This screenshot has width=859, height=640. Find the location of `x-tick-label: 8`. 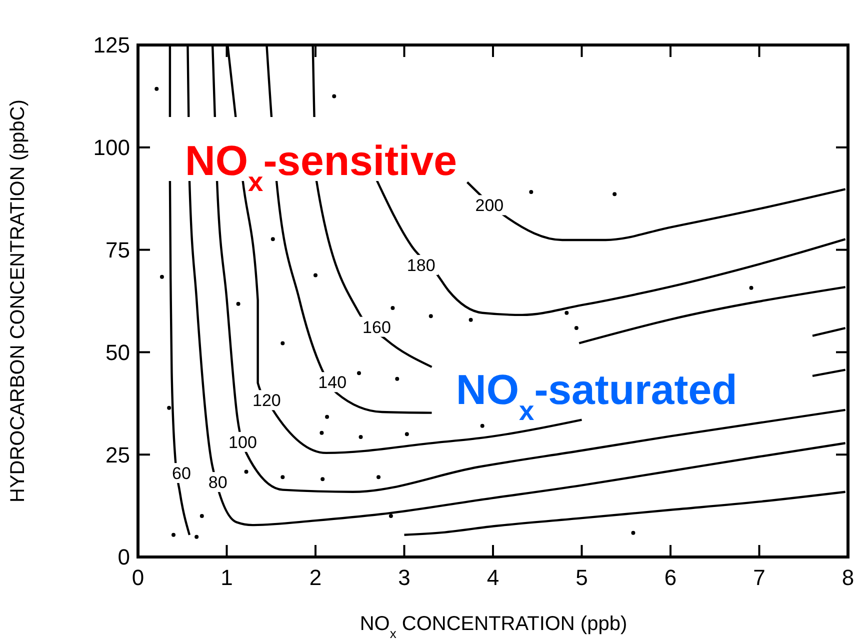

x-tick-label: 8 is located at coordinates (848, 577).